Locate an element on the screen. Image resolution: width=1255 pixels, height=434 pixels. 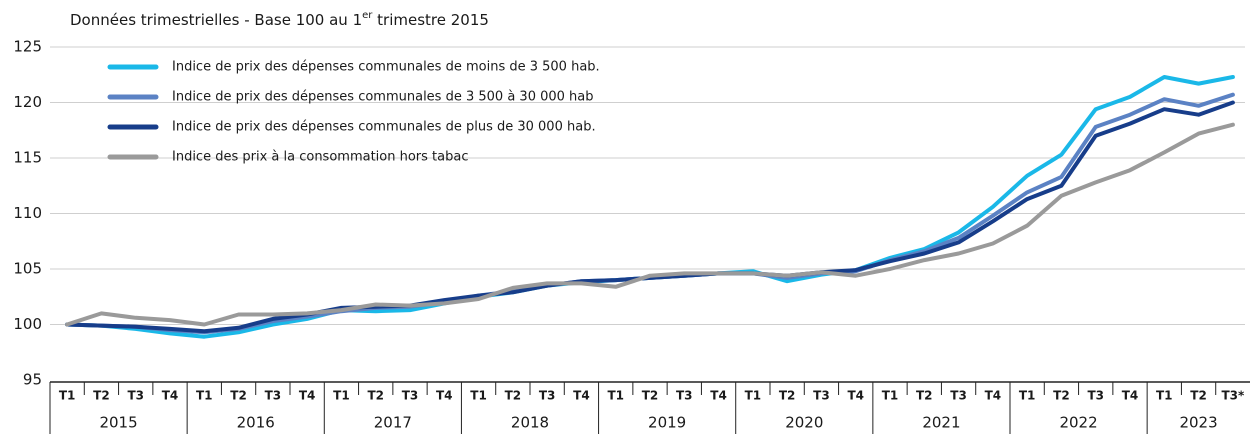
year-label: 2015 is located at coordinates (118, 423).